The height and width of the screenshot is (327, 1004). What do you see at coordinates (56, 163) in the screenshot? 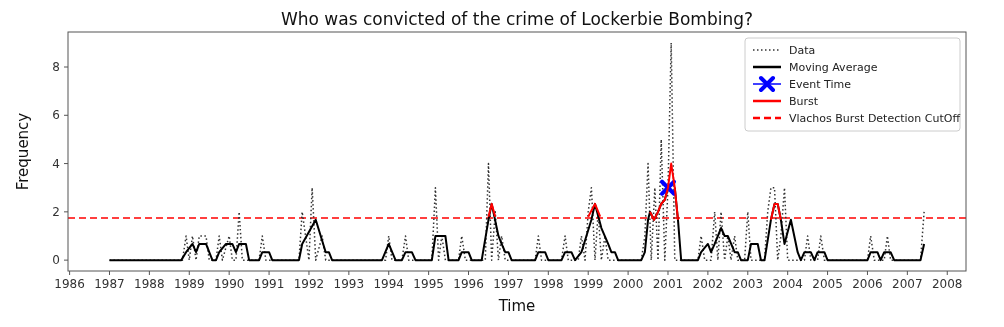
I see `y-tick-label: 4` at bounding box center [56, 163].